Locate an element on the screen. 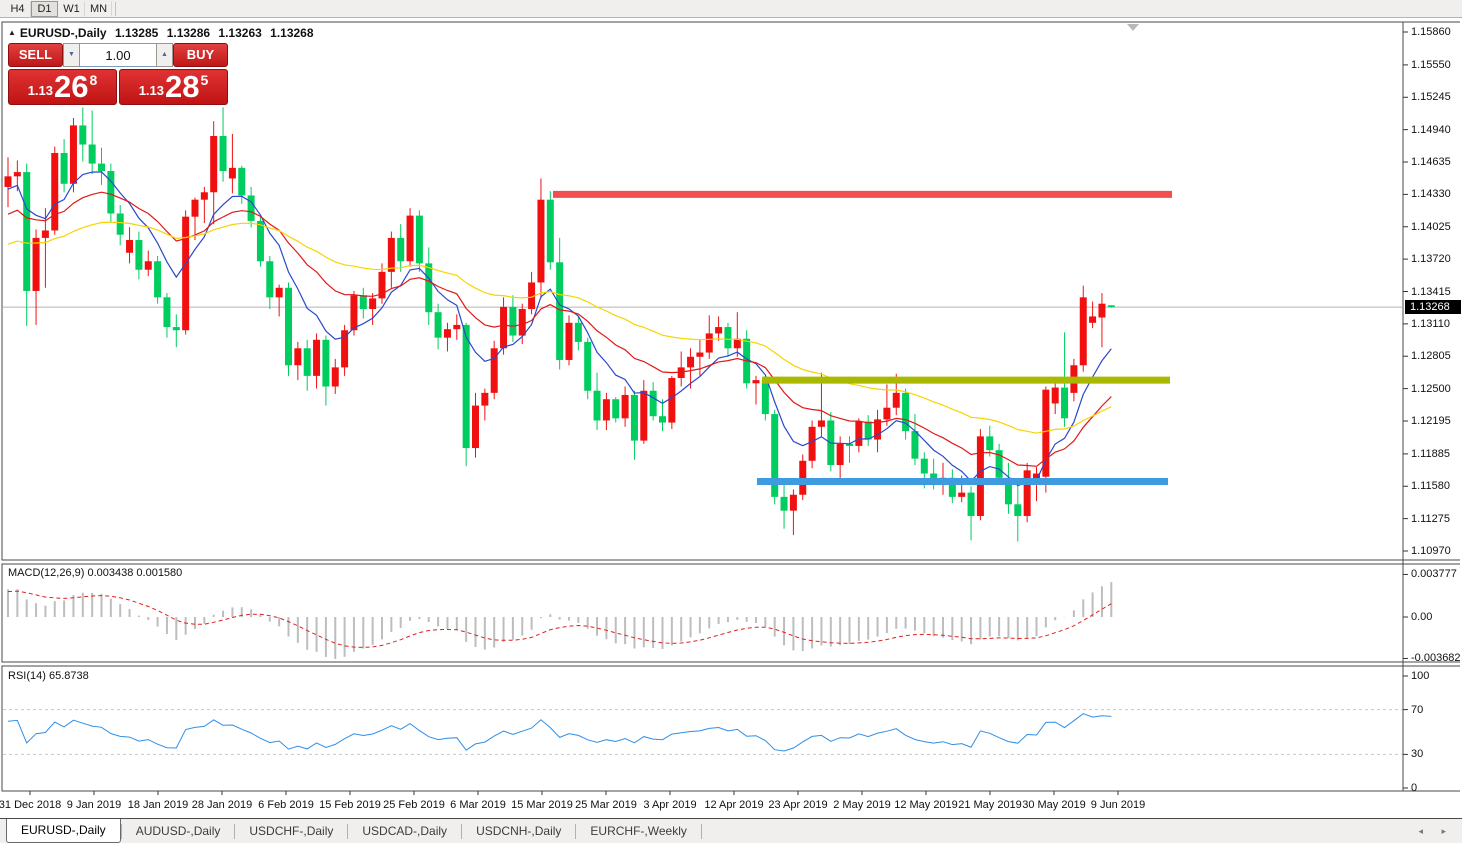  chart-tab-usdcad: USDCAD-,Daily is located at coordinates (405, 831).